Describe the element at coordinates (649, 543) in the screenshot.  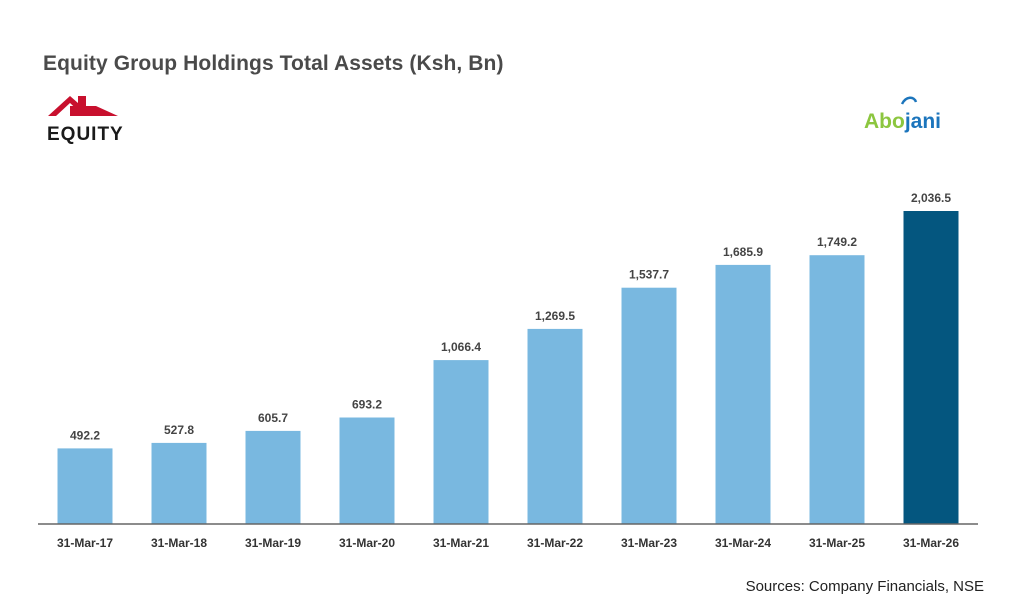
I see `x-tick-label: 31-Mar-23` at that location.